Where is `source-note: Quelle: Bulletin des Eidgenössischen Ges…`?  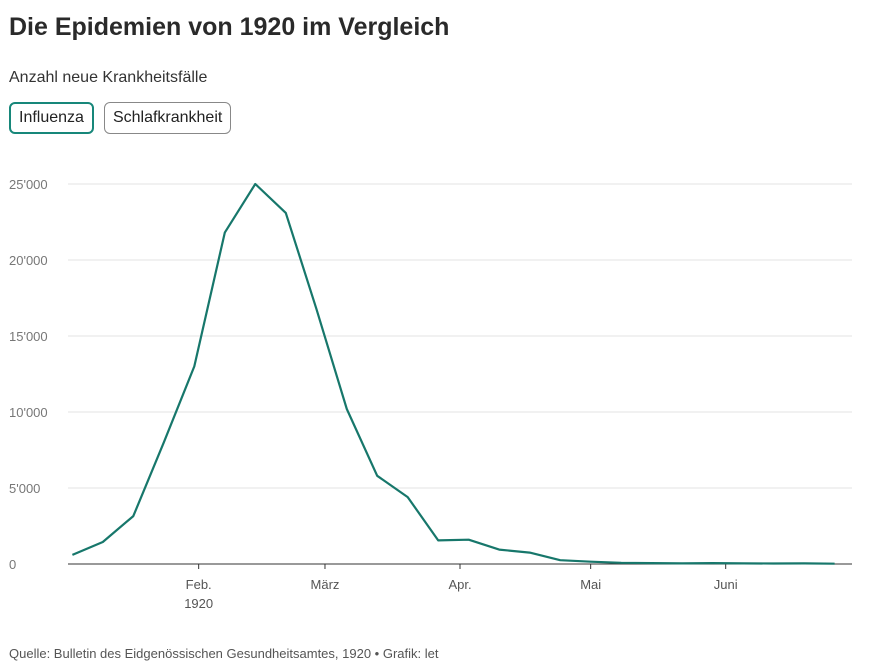 source-note: Quelle: Bulletin des Eidgenössischen Ges… is located at coordinates (224, 653).